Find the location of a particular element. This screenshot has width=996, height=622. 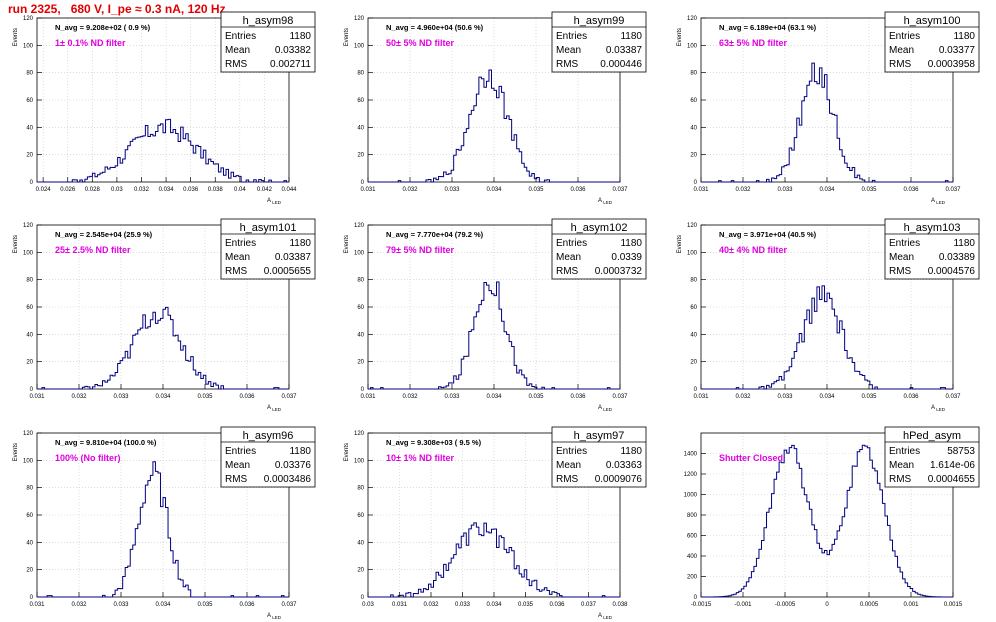

stats-value: 0.03377 is located at coordinates (957, 50).